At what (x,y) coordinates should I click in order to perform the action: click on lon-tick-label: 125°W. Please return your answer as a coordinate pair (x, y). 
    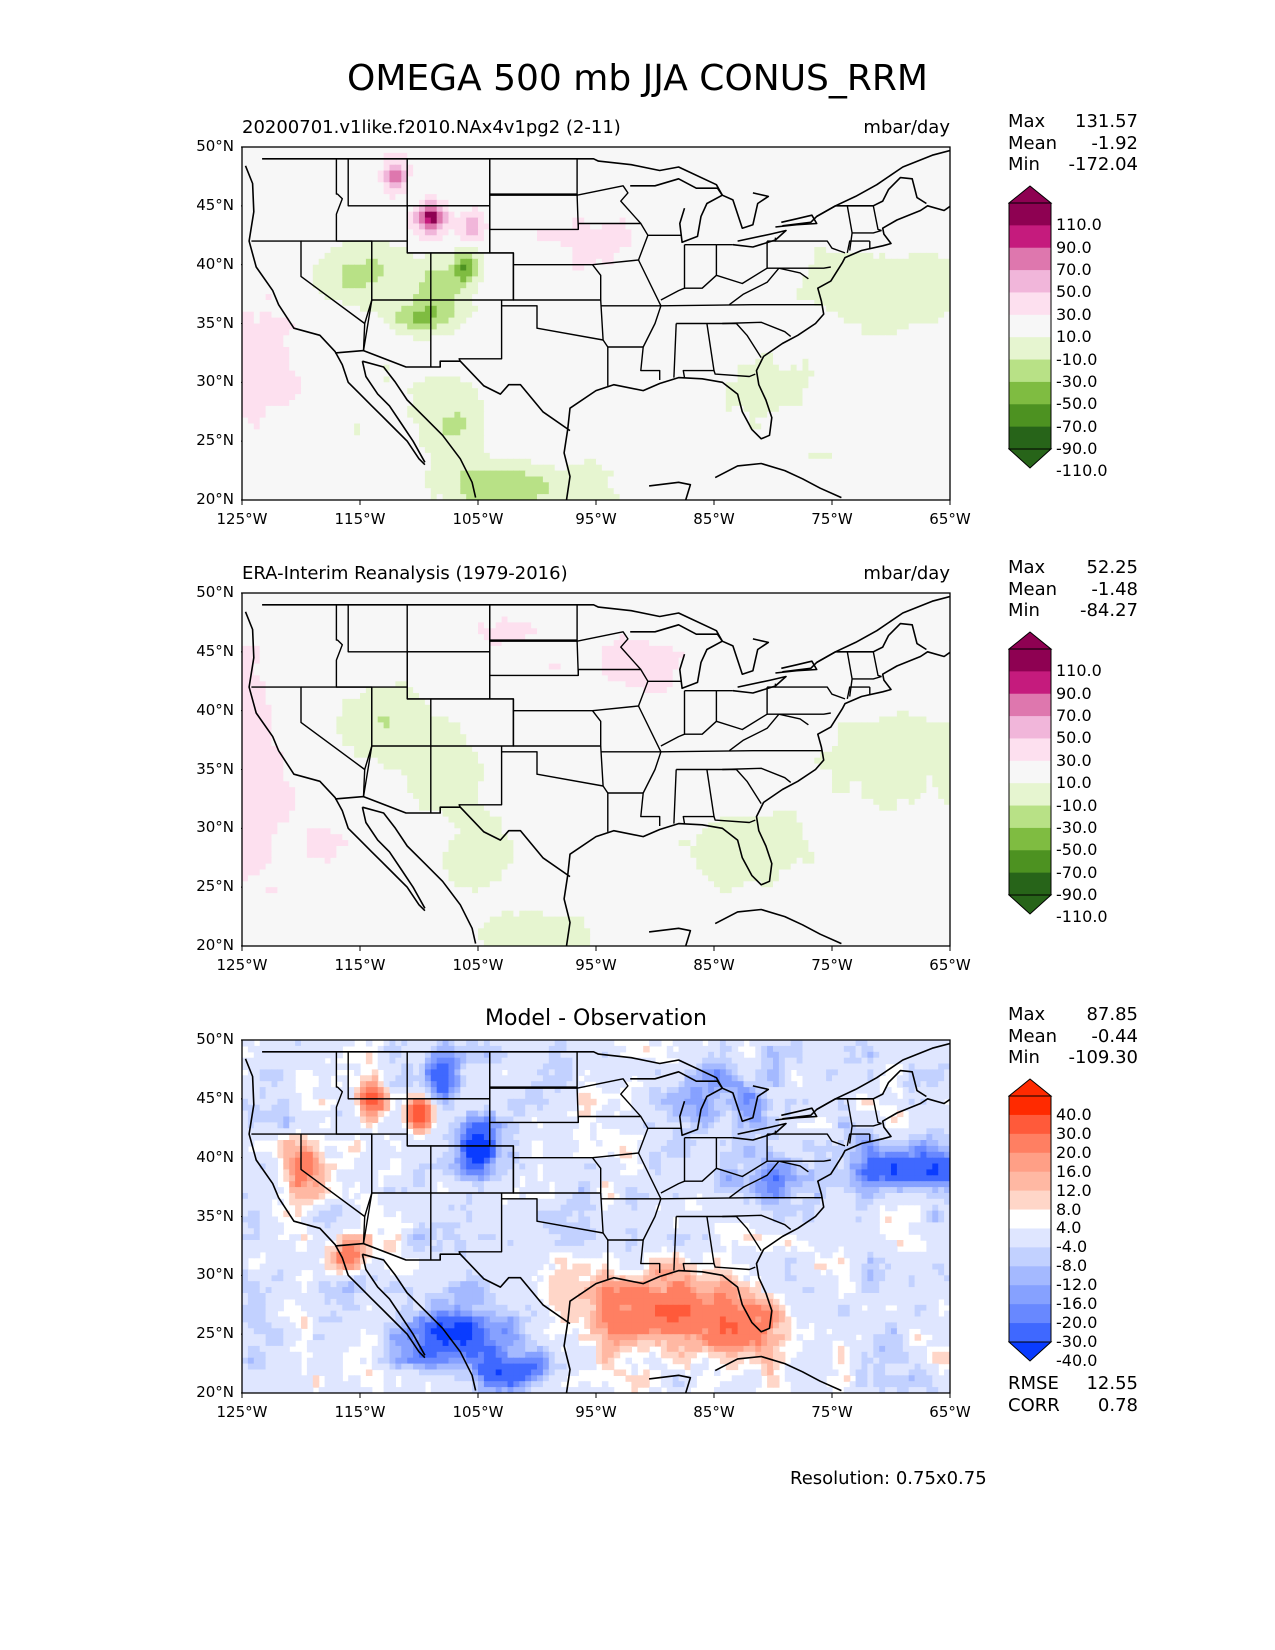
    Looking at the image, I should click on (242, 1412).